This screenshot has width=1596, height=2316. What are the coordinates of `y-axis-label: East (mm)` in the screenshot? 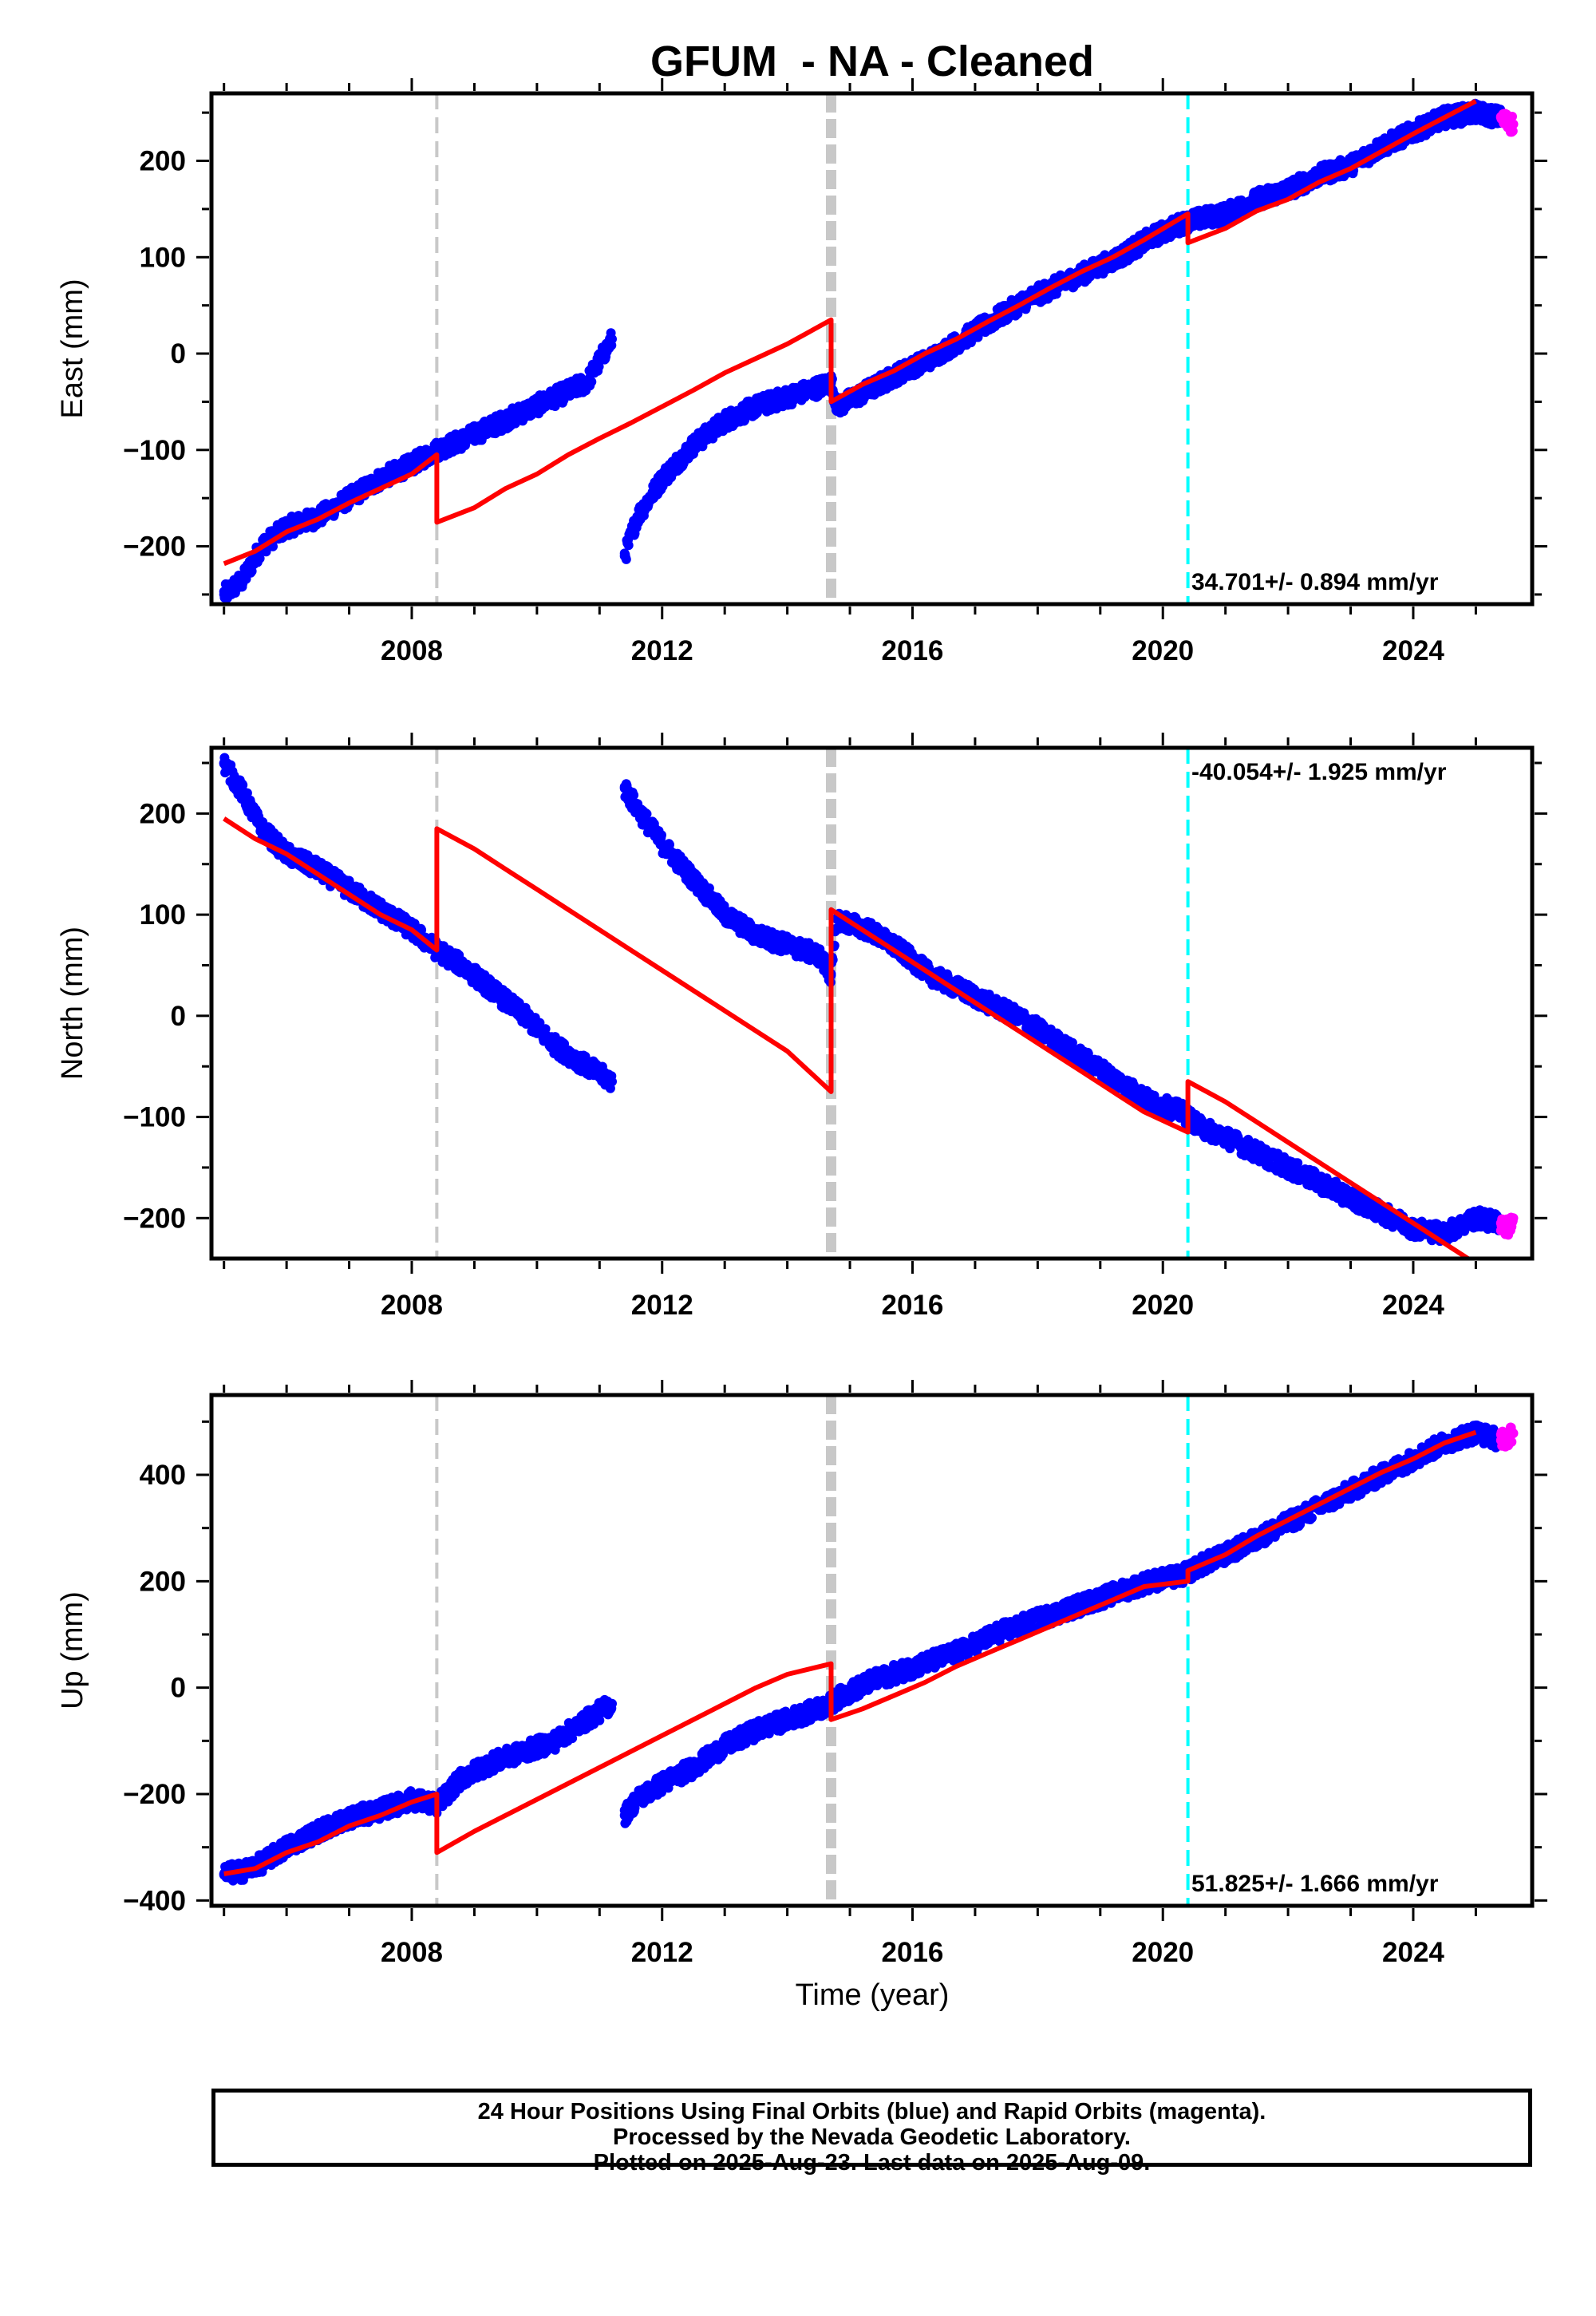 It's located at (72, 348).